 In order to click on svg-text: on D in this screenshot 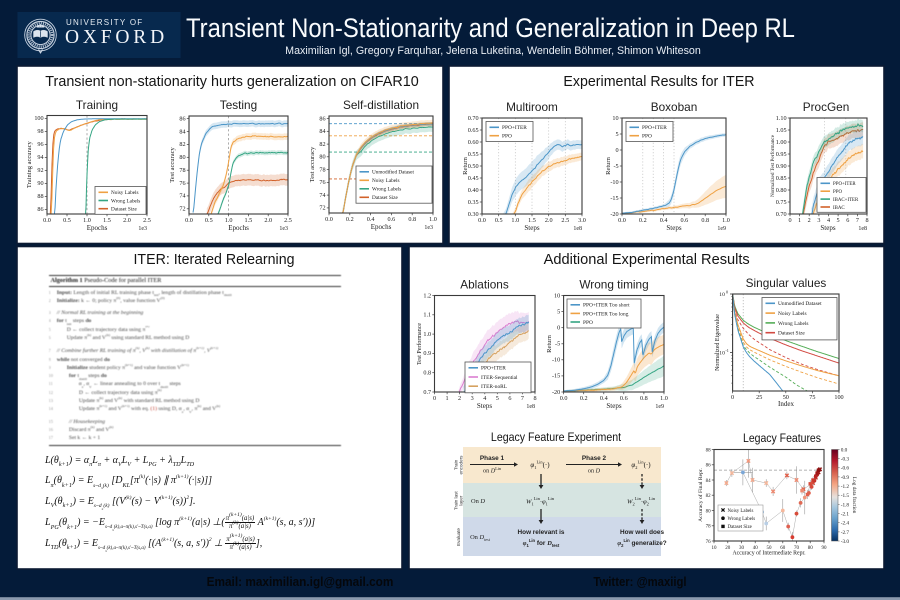, I will do `click(594, 471)`.